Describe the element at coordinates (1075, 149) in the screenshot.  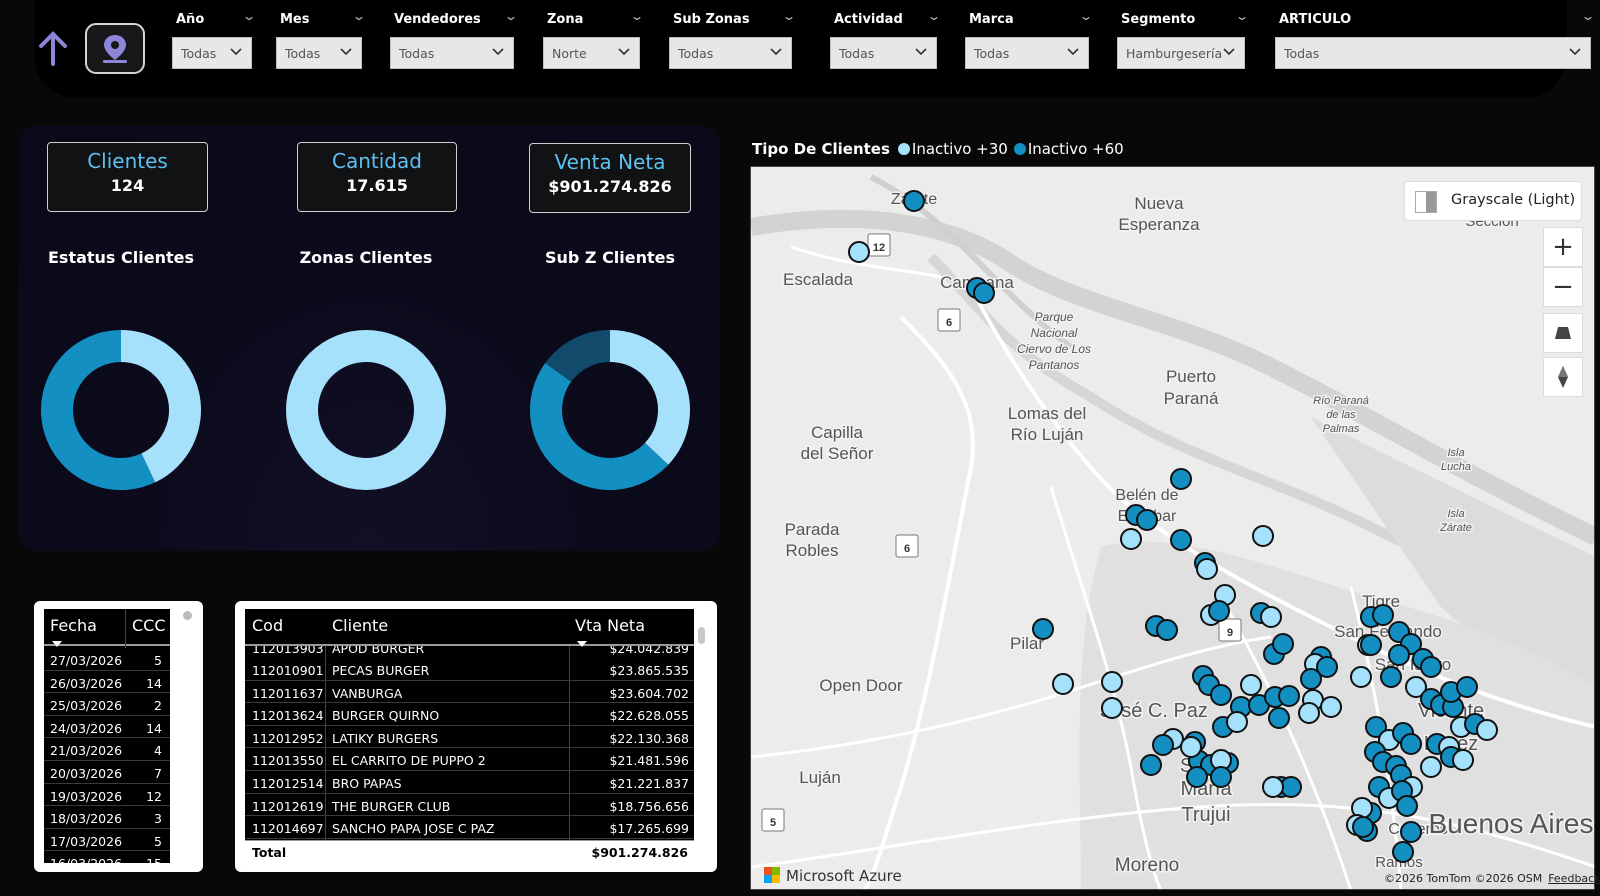
I see `legend-item-inactivo-60: Inactivo +60` at that location.